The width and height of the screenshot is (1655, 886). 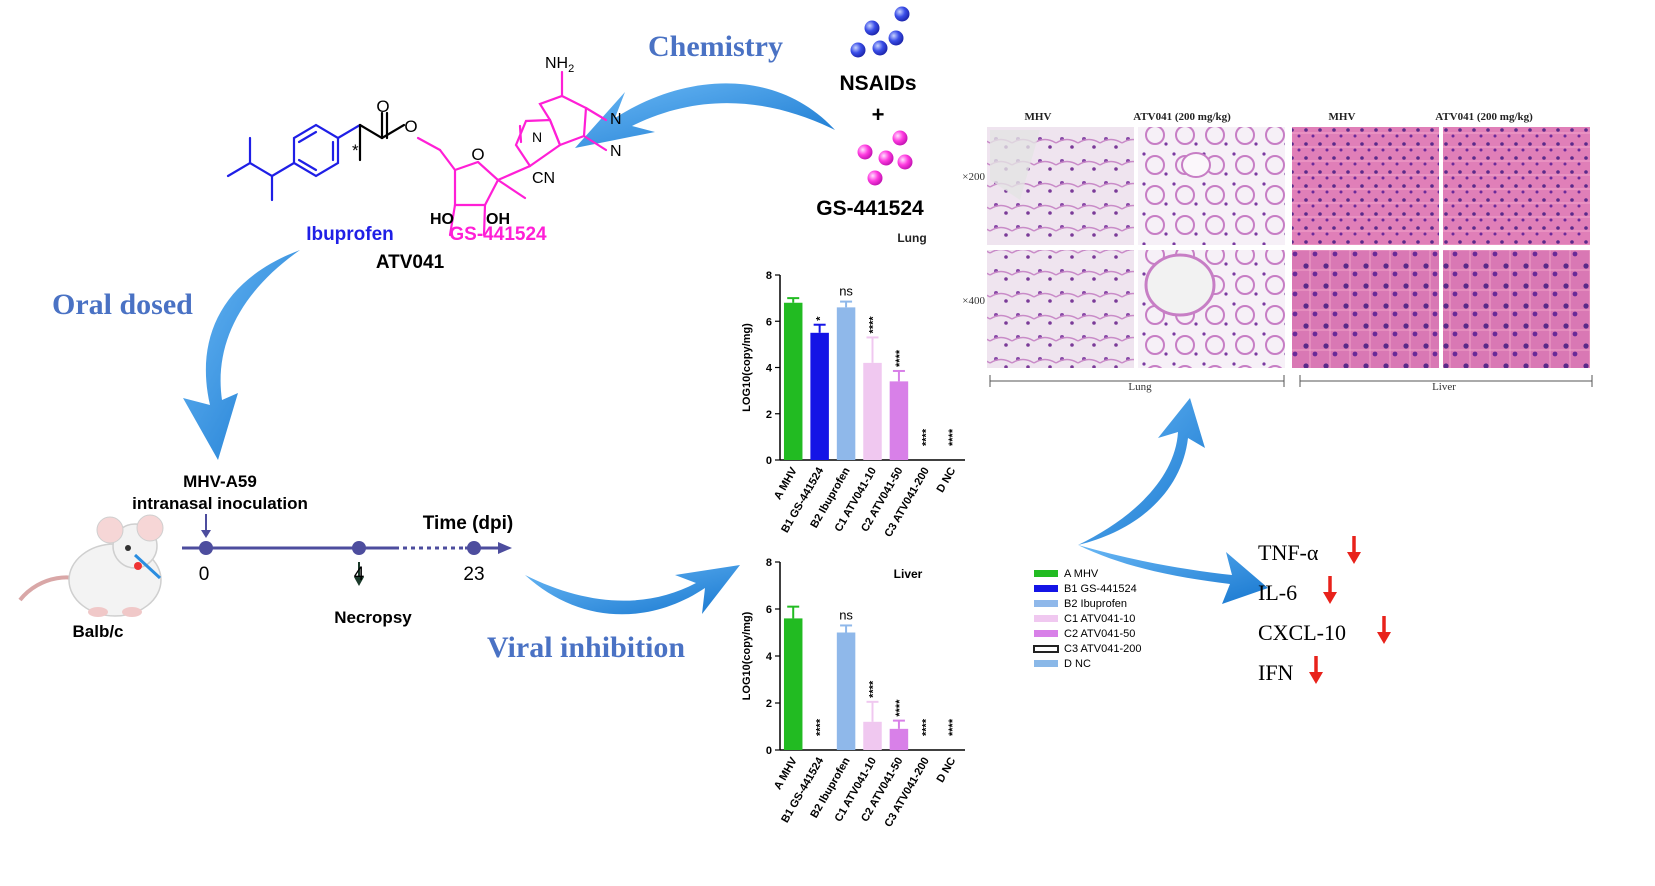 I want to click on timeline-tick-23: 23, so click(x=473, y=574).